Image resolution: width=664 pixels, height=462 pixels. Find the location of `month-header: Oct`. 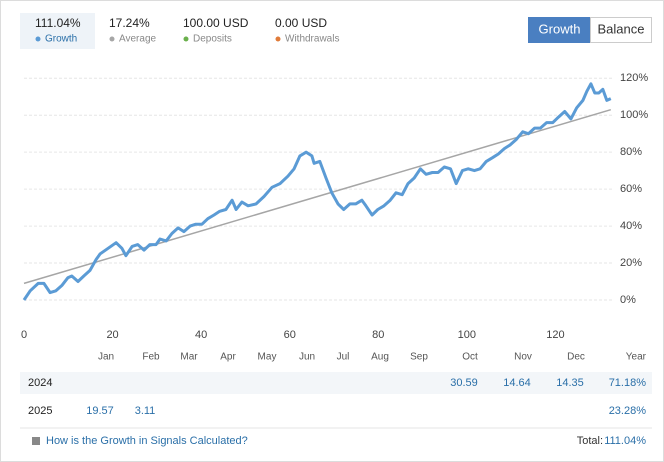

month-header: Oct is located at coordinates (470, 357).